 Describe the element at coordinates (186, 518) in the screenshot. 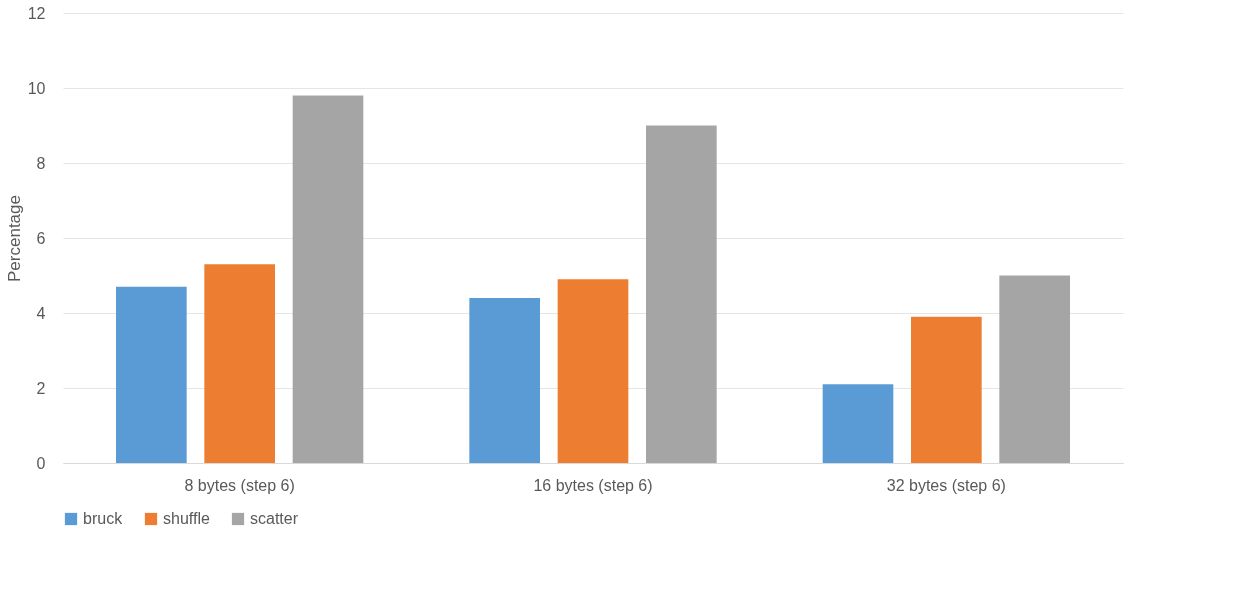

I see `legend-label: shuffle` at that location.